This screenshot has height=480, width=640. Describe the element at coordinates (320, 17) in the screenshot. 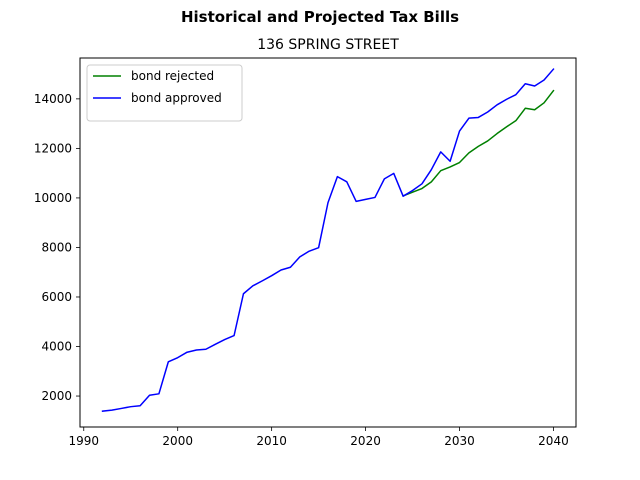

I see `chart-title: Historical and Projected Tax Bills` at that location.